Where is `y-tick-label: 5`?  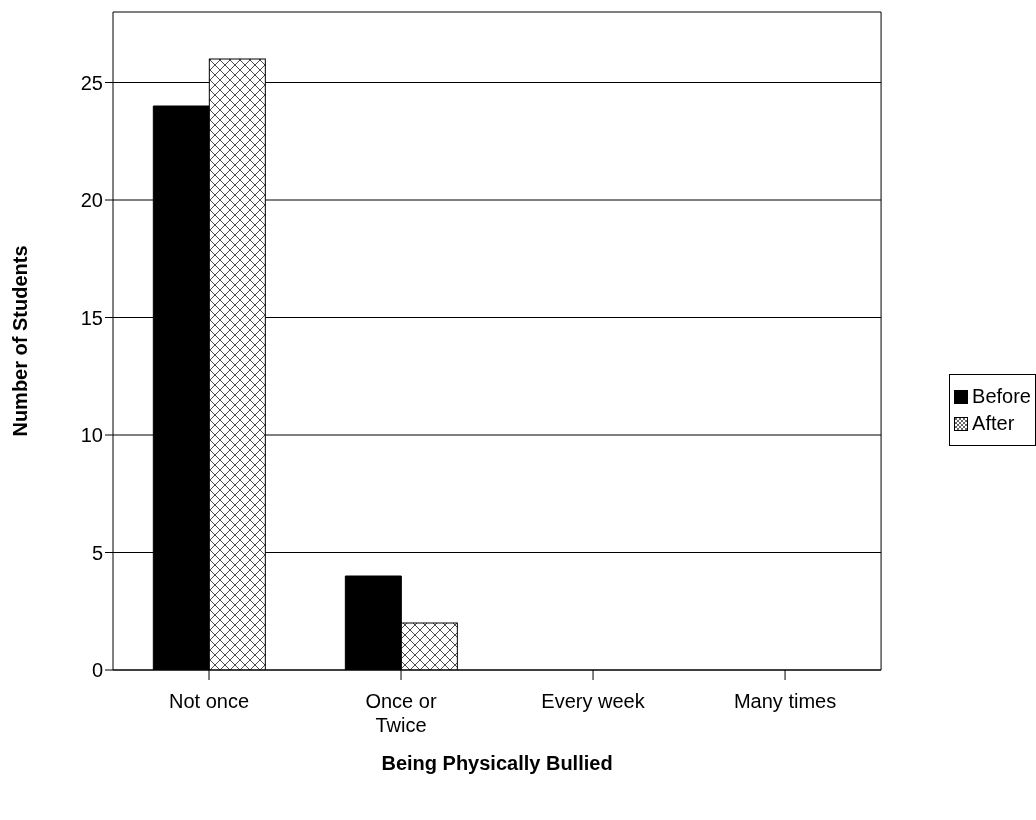
y-tick-label: 5 is located at coordinates (97, 552).